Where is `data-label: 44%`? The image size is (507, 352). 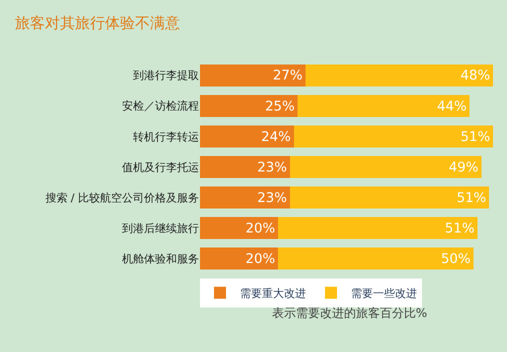 data-label: 44% is located at coordinates (452, 106).